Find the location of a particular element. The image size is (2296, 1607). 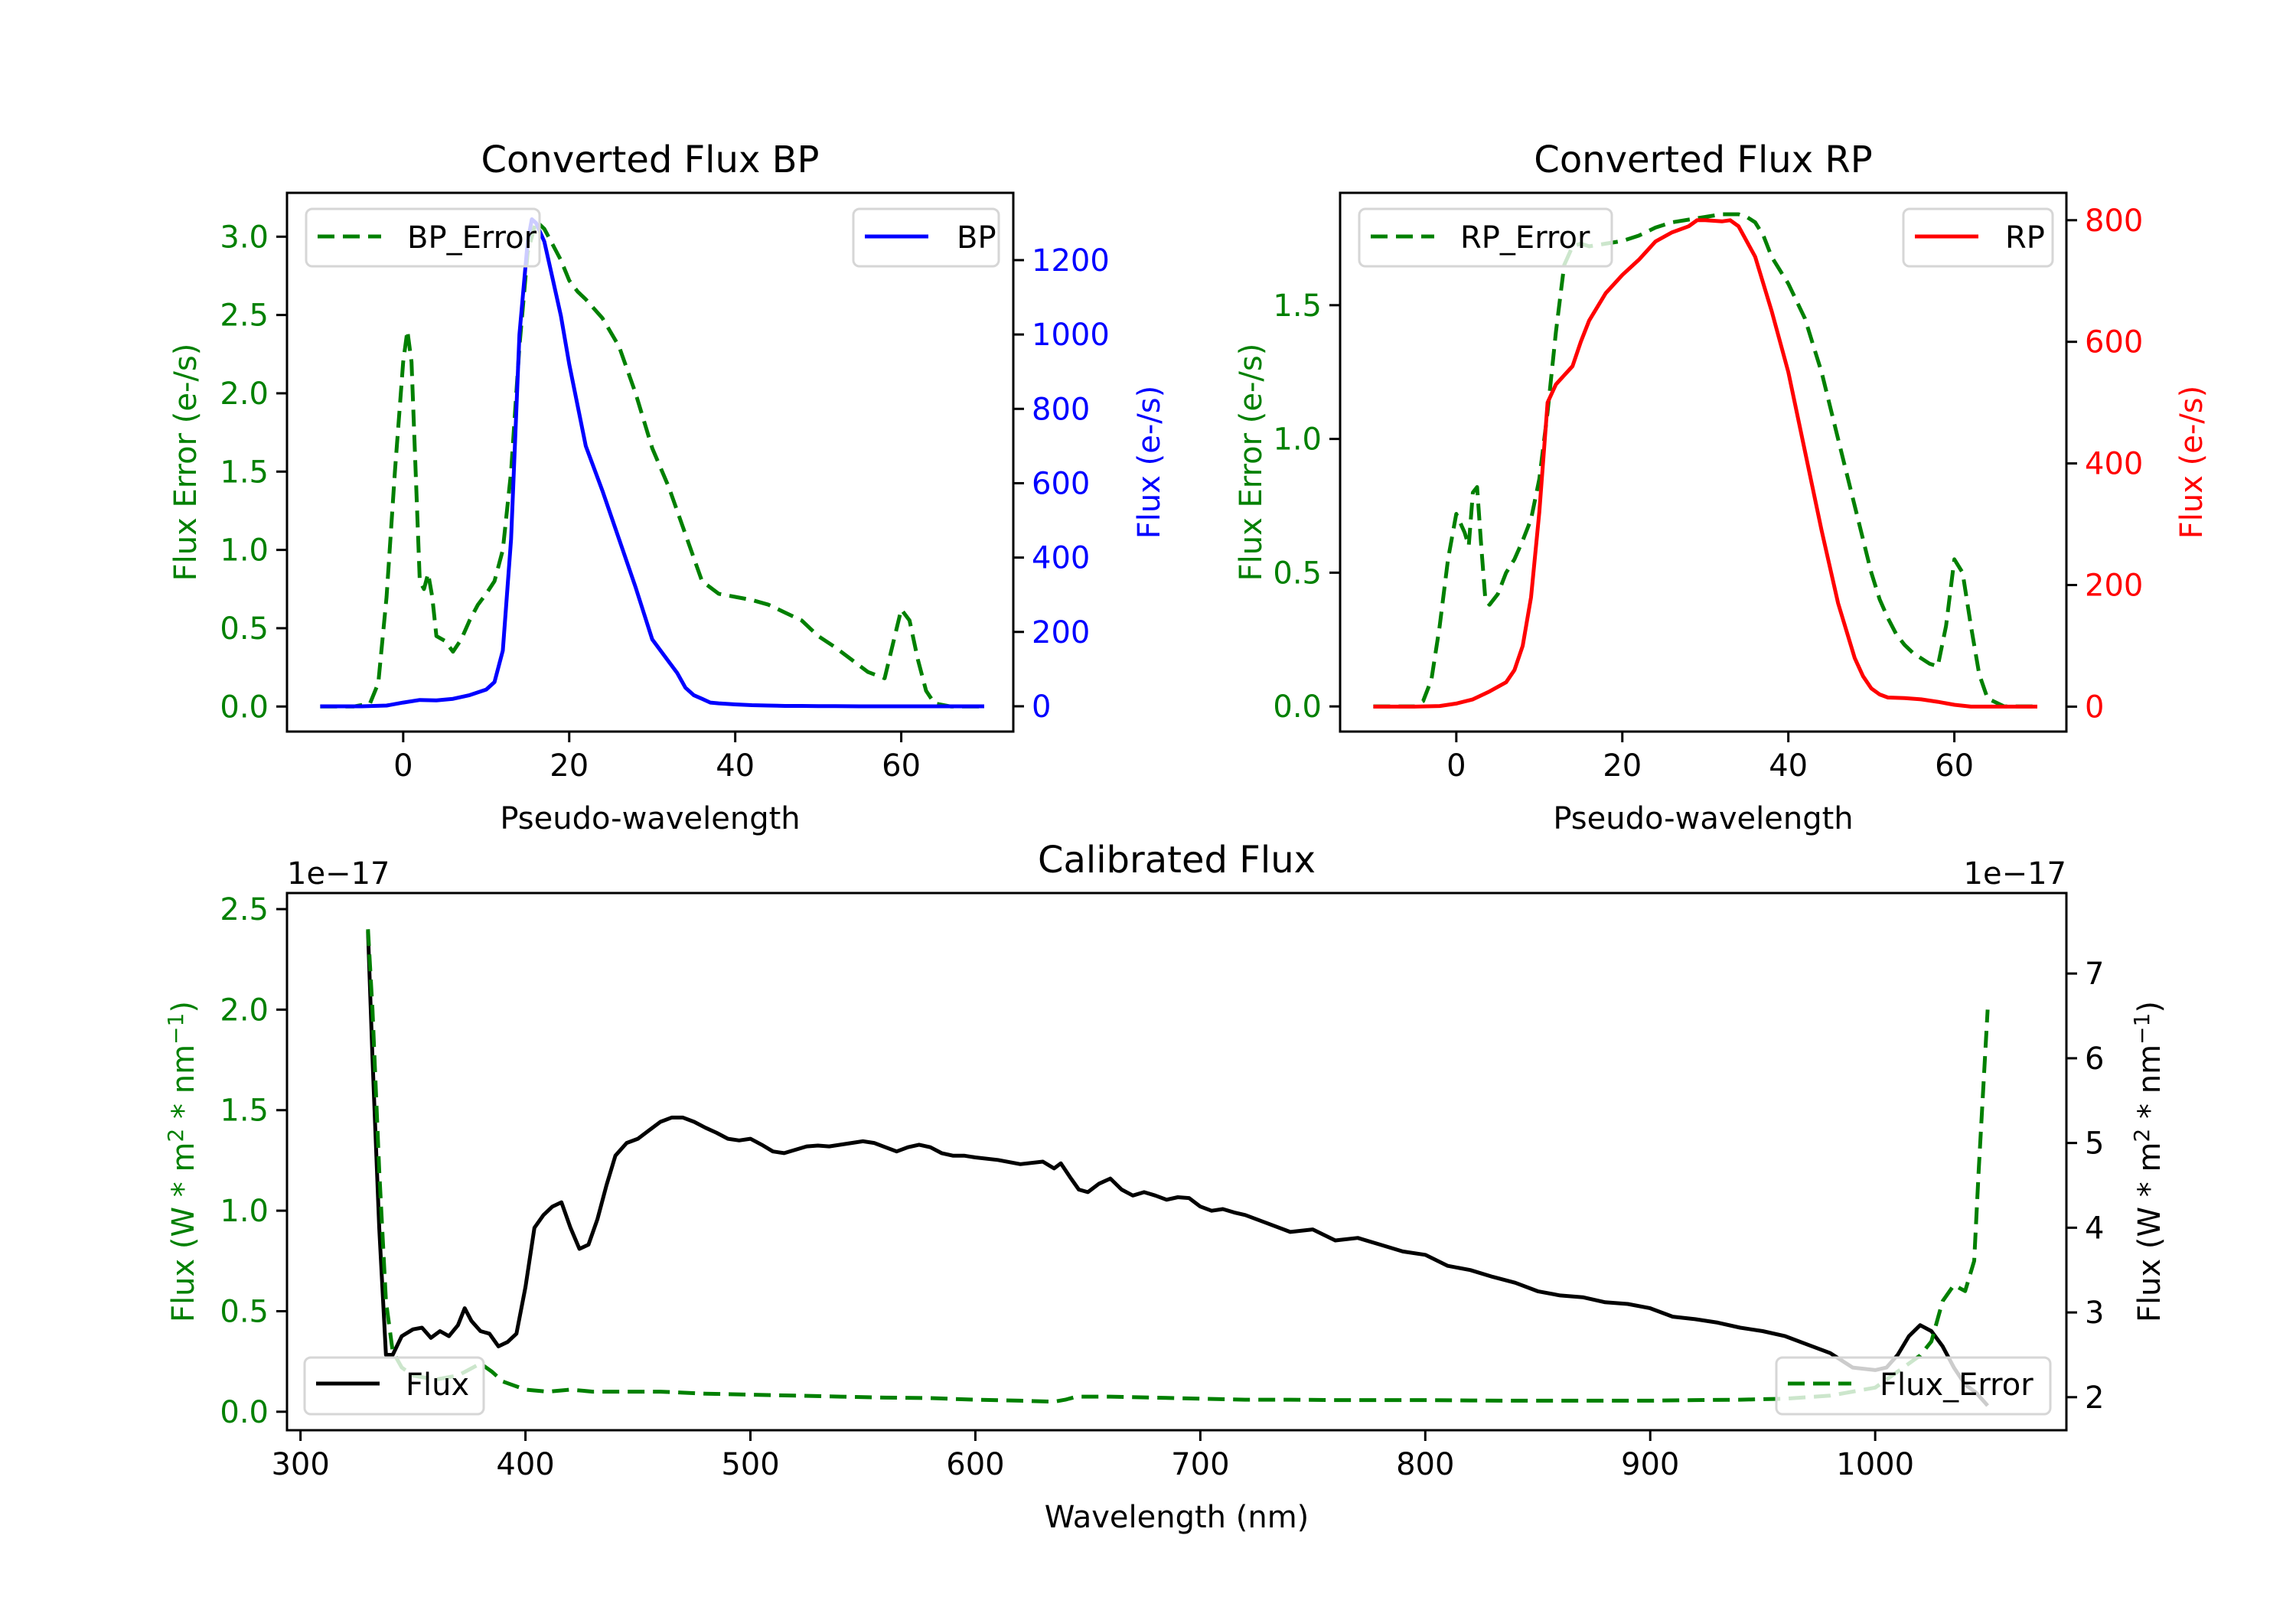

legend-label: RP is located at coordinates (2025, 238).